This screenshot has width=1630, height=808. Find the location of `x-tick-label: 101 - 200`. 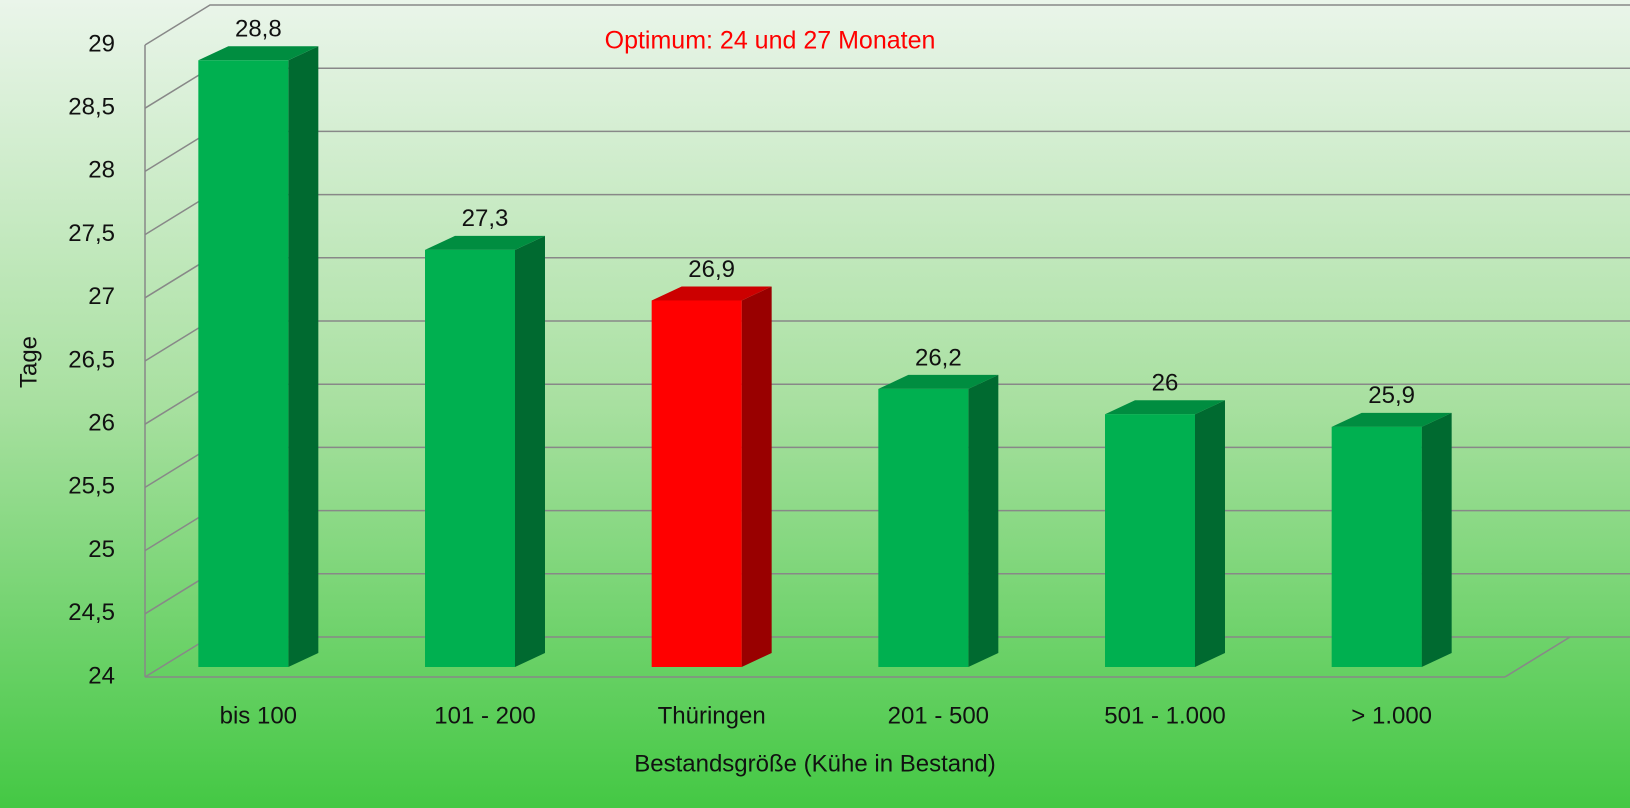

x-tick-label: 101 - 200 is located at coordinates (484, 715).